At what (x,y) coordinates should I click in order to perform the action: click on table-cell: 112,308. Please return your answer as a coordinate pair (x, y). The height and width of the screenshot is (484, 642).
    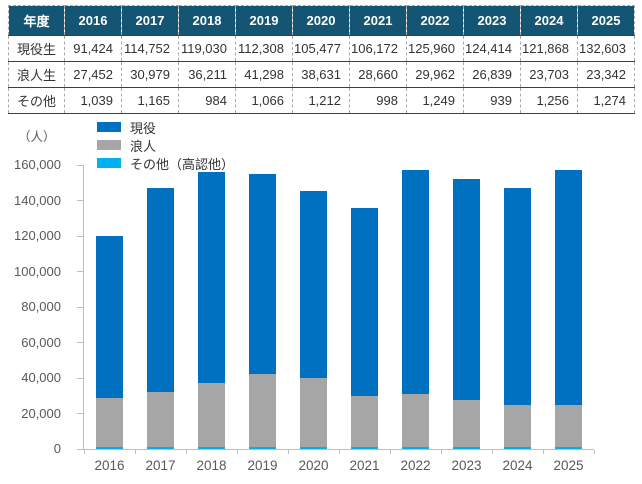
    Looking at the image, I should click on (264, 48).